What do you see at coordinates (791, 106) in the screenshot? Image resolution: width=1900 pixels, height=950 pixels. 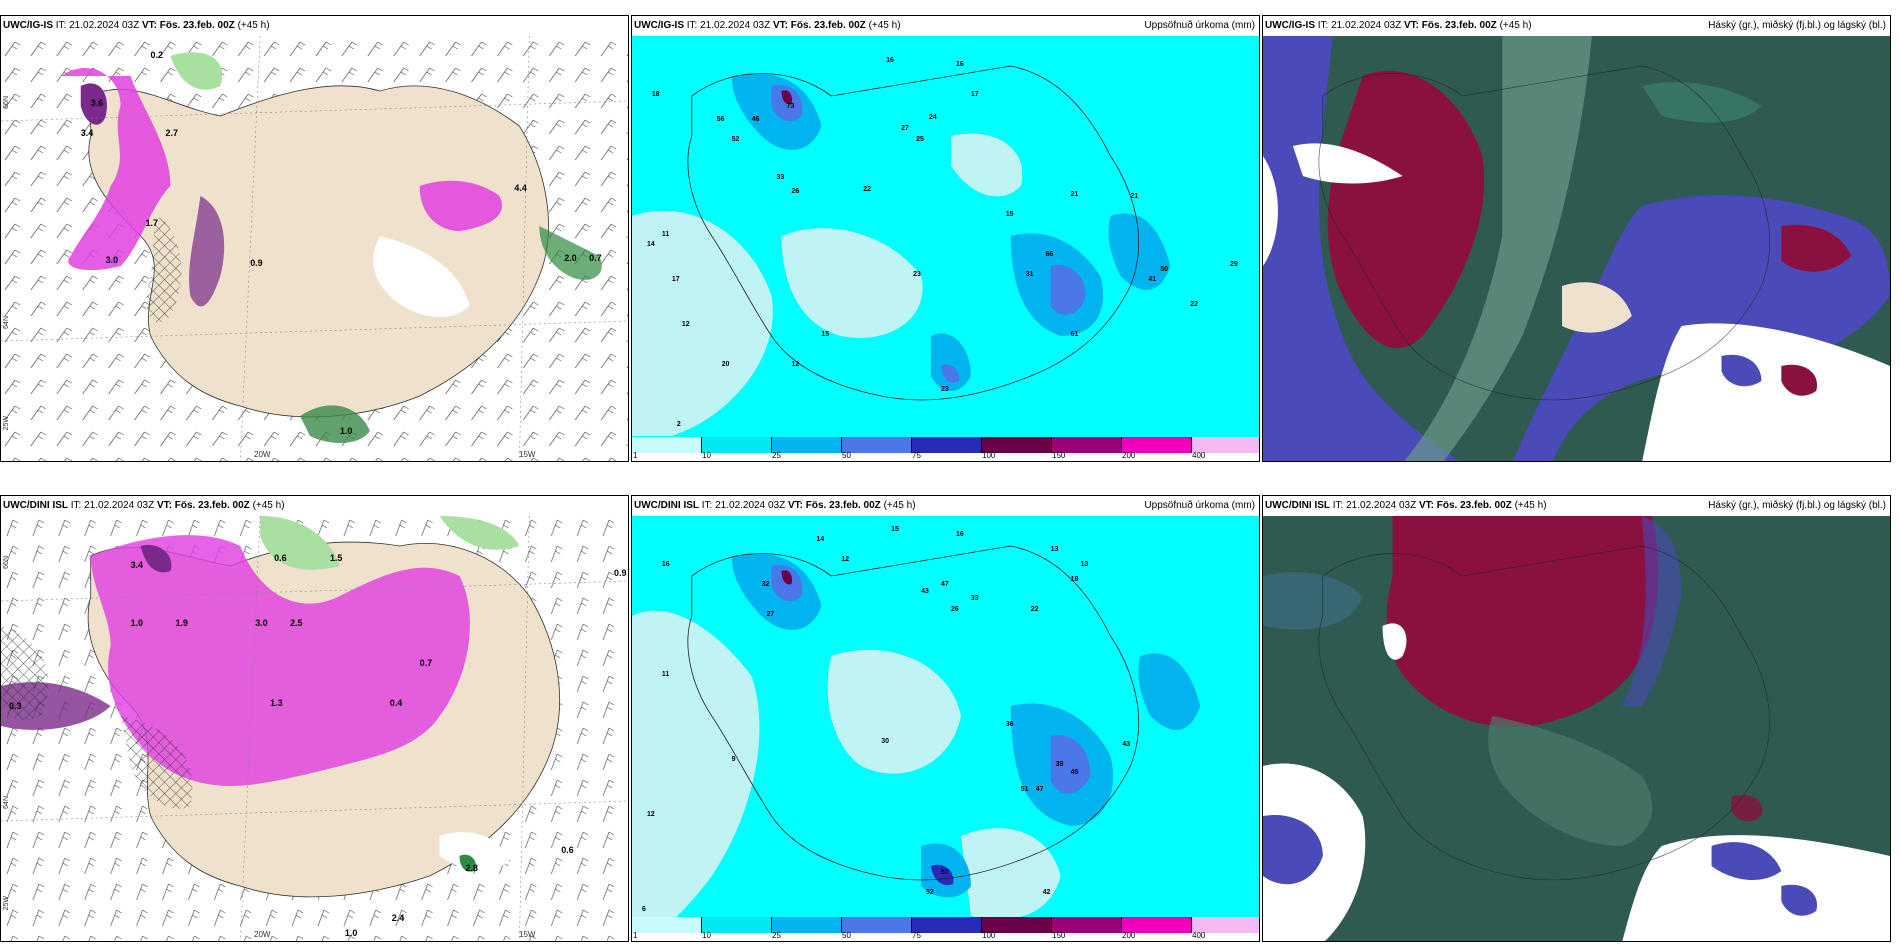 I see `precip-label: 73` at bounding box center [791, 106].